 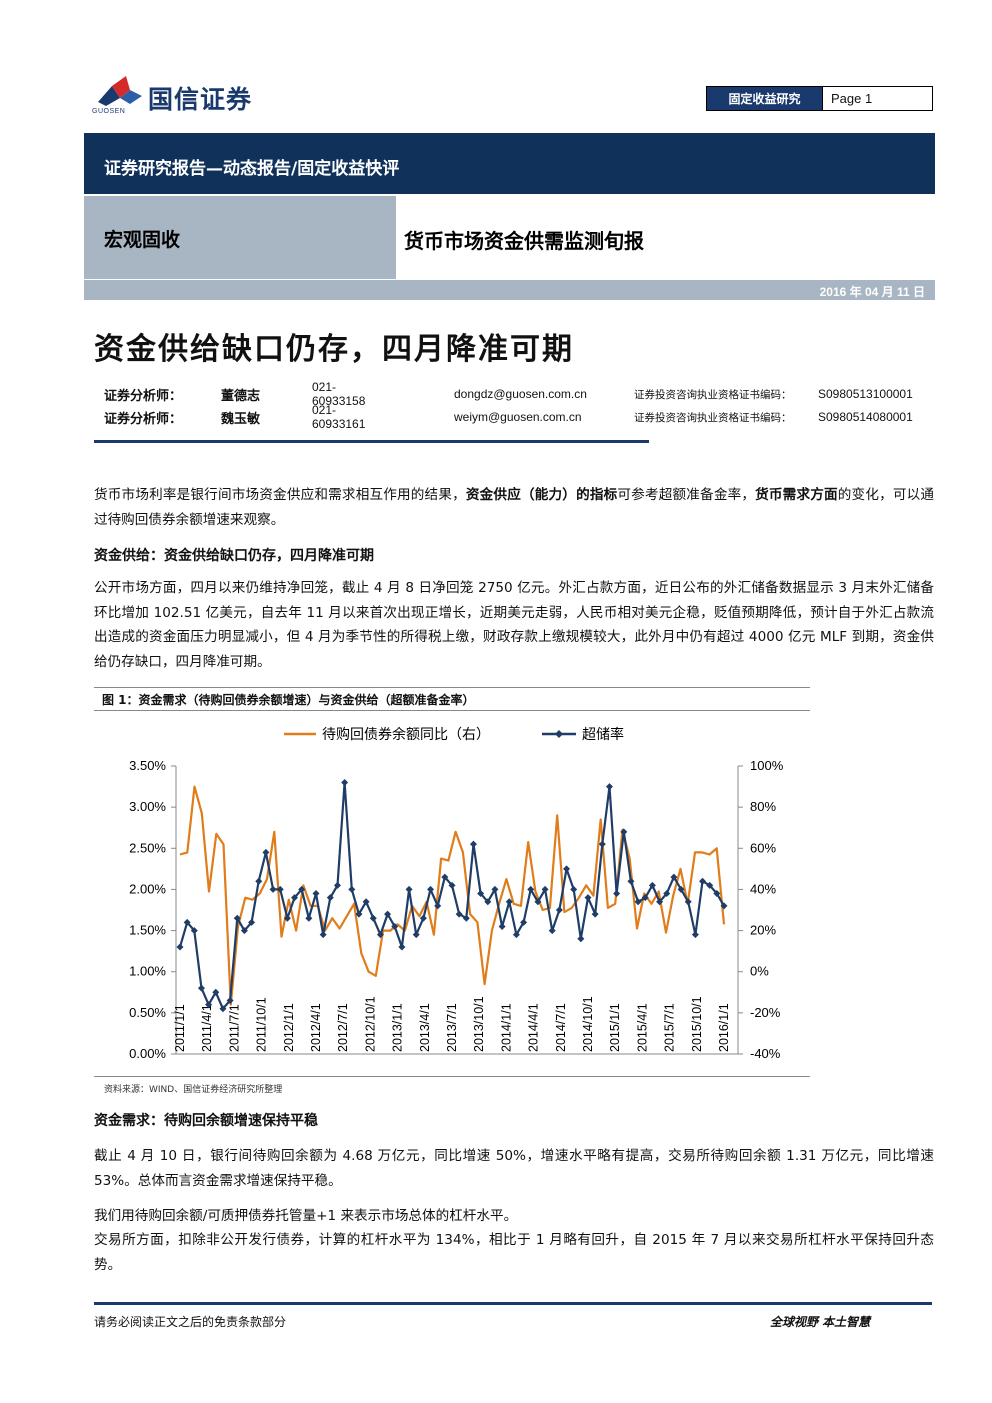 What do you see at coordinates (190, 1322) in the screenshot?
I see `footer-disclaimer: 请务必阅读正文之后的免责条款部分` at bounding box center [190, 1322].